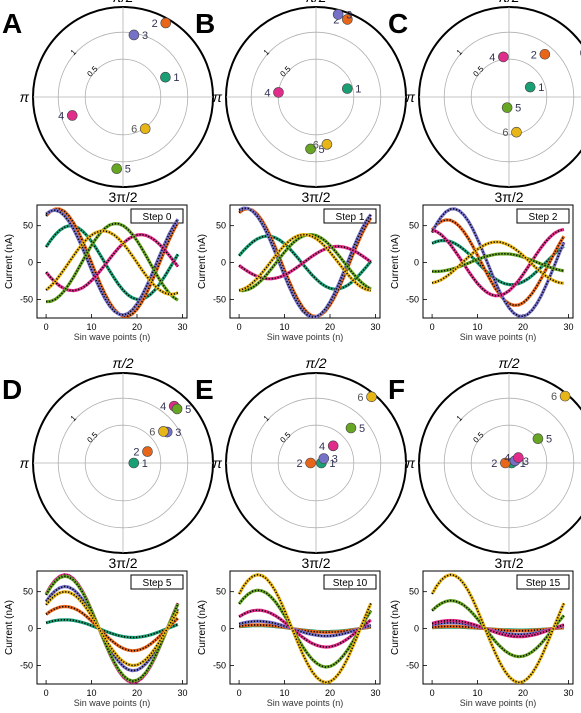  Describe the element at coordinates (12, 389) in the screenshot. I see `panel-letter: D` at that location.